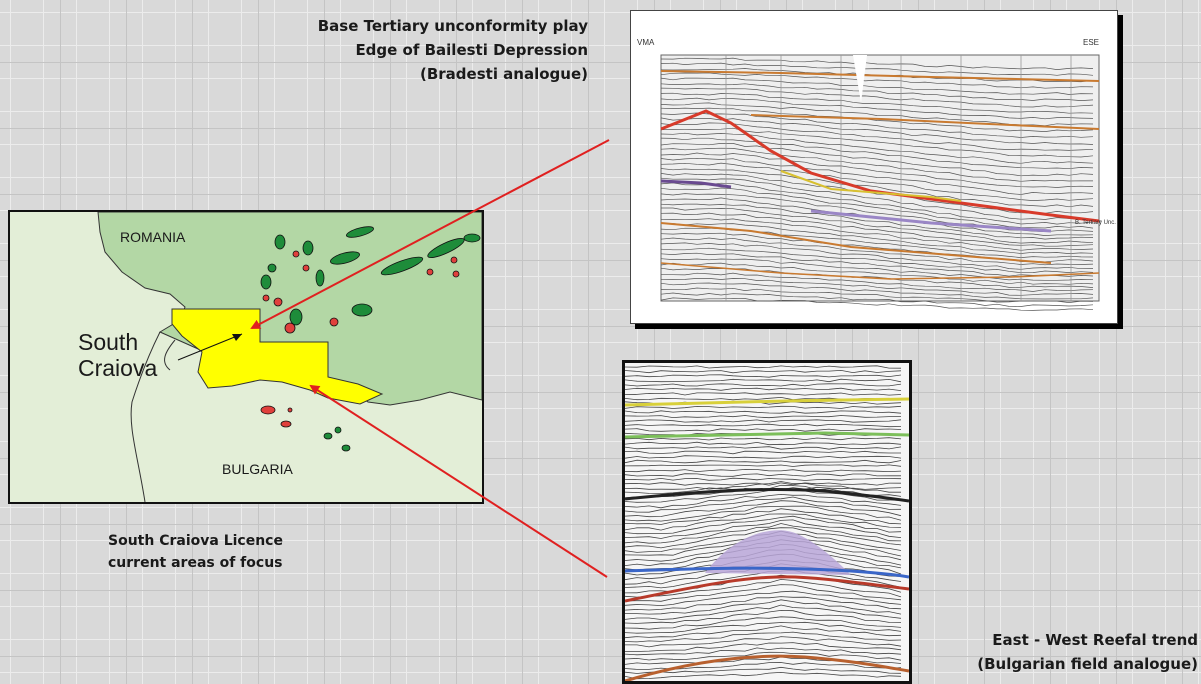 The height and width of the screenshot is (684, 1201). I want to click on horizon-black, so click(767, 495).